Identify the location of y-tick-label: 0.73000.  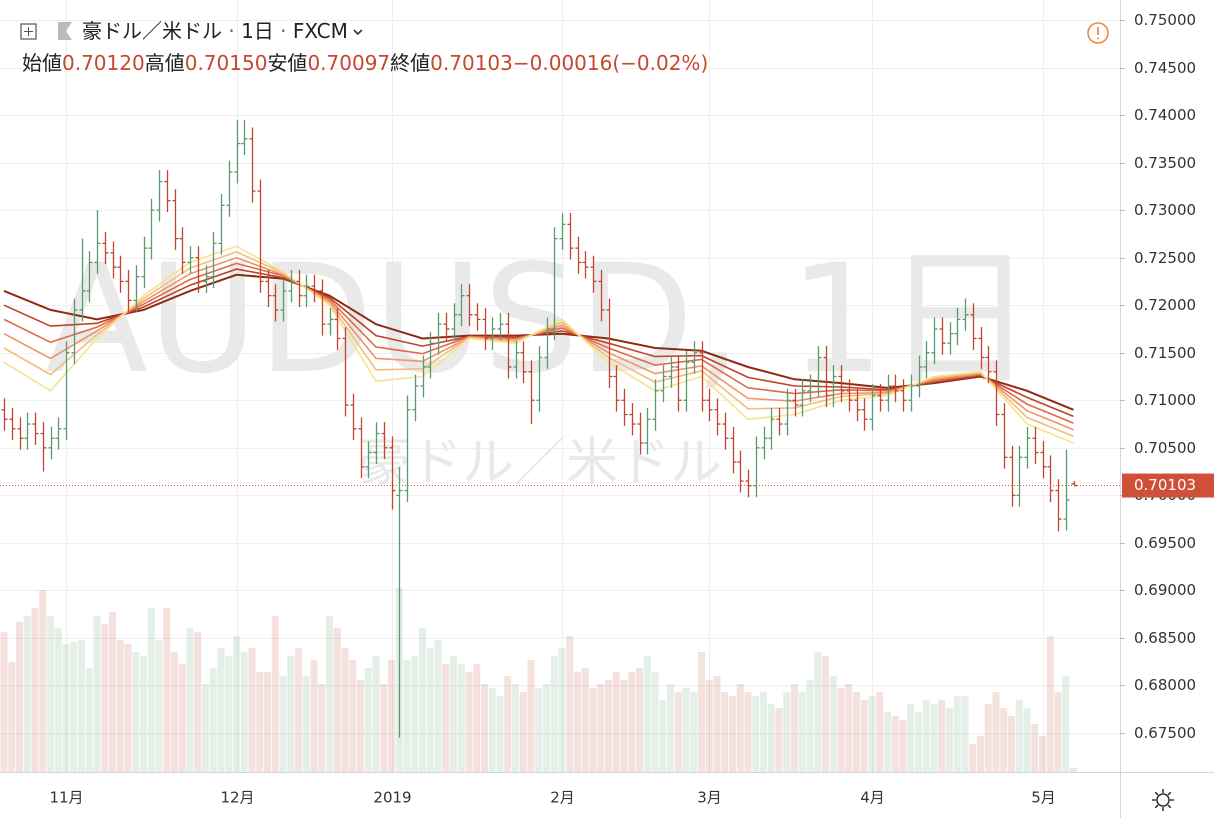
(1165, 210).